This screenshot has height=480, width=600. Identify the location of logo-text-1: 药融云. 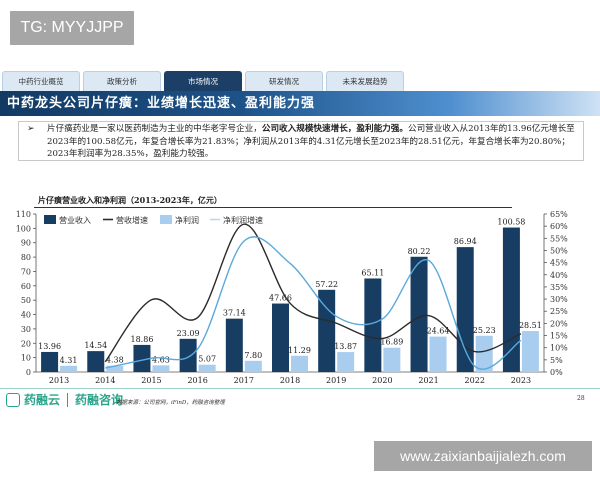
(42, 400).